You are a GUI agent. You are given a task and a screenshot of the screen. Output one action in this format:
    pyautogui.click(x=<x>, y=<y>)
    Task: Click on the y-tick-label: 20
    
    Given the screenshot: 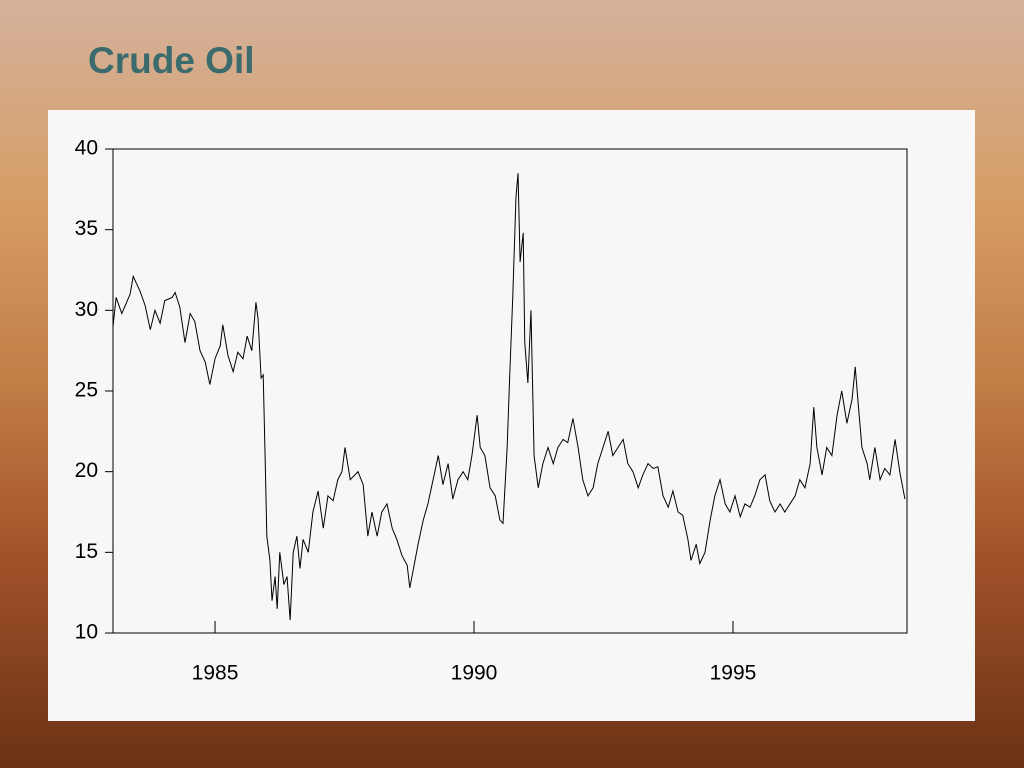 What is the action you would take?
    pyautogui.click(x=86, y=470)
    